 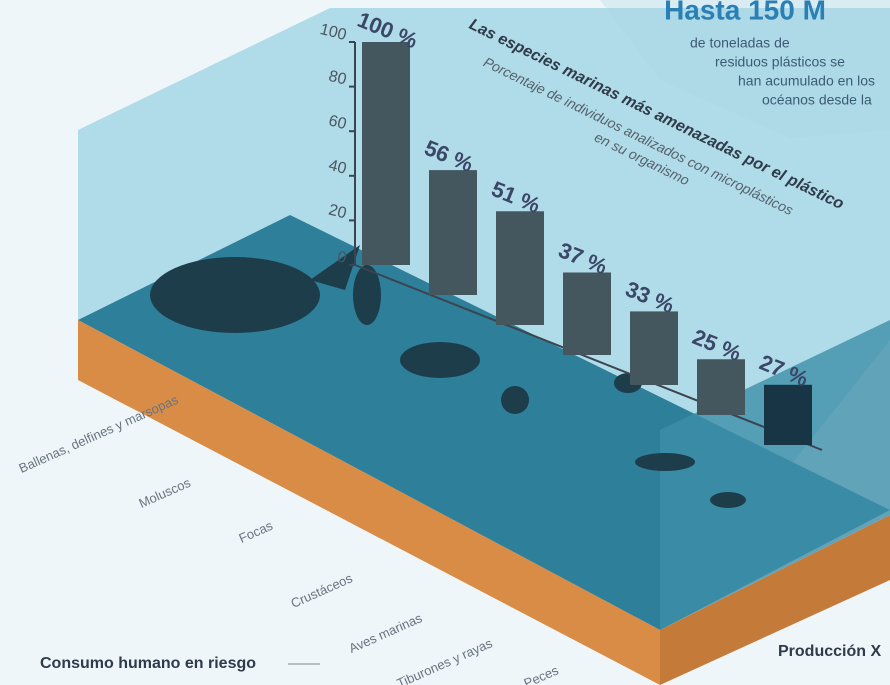 I want to click on y-tick-label: 80, so click(x=337, y=78).